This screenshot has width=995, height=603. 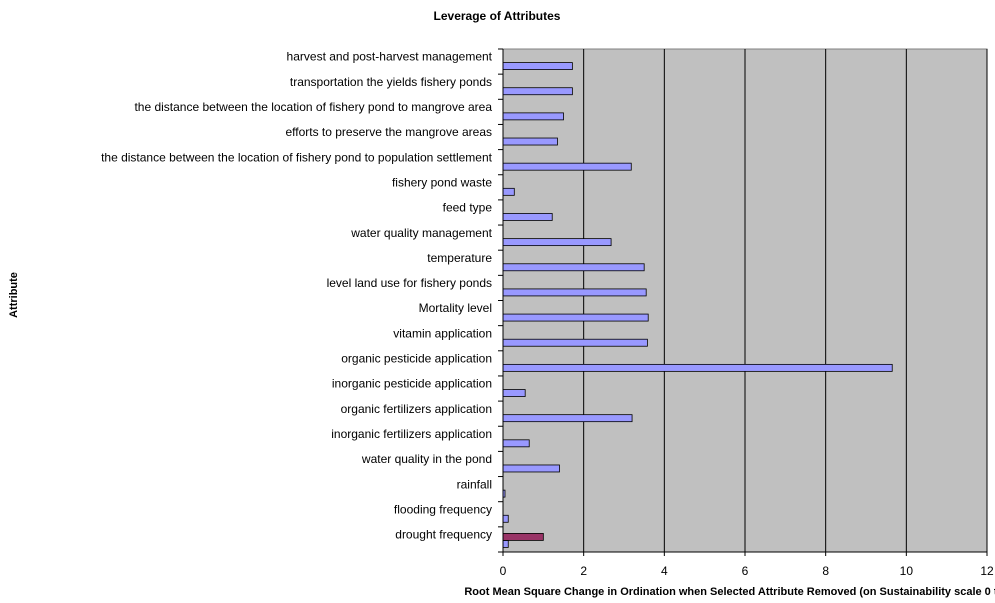 I want to click on x-tick-label: 12, so click(x=987, y=571).